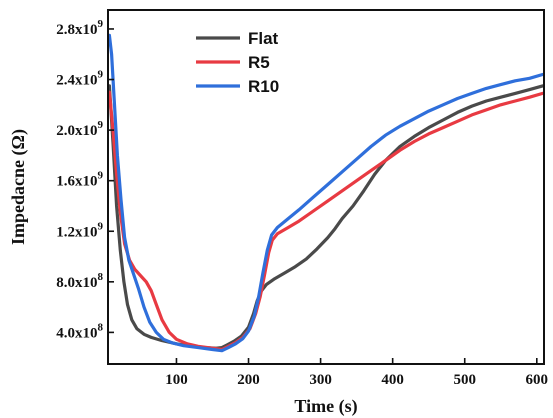 This screenshot has height=418, width=553. Describe the element at coordinates (79, 28) in the screenshot. I see `y-tick-label: 2.8x10⁹` at that location.